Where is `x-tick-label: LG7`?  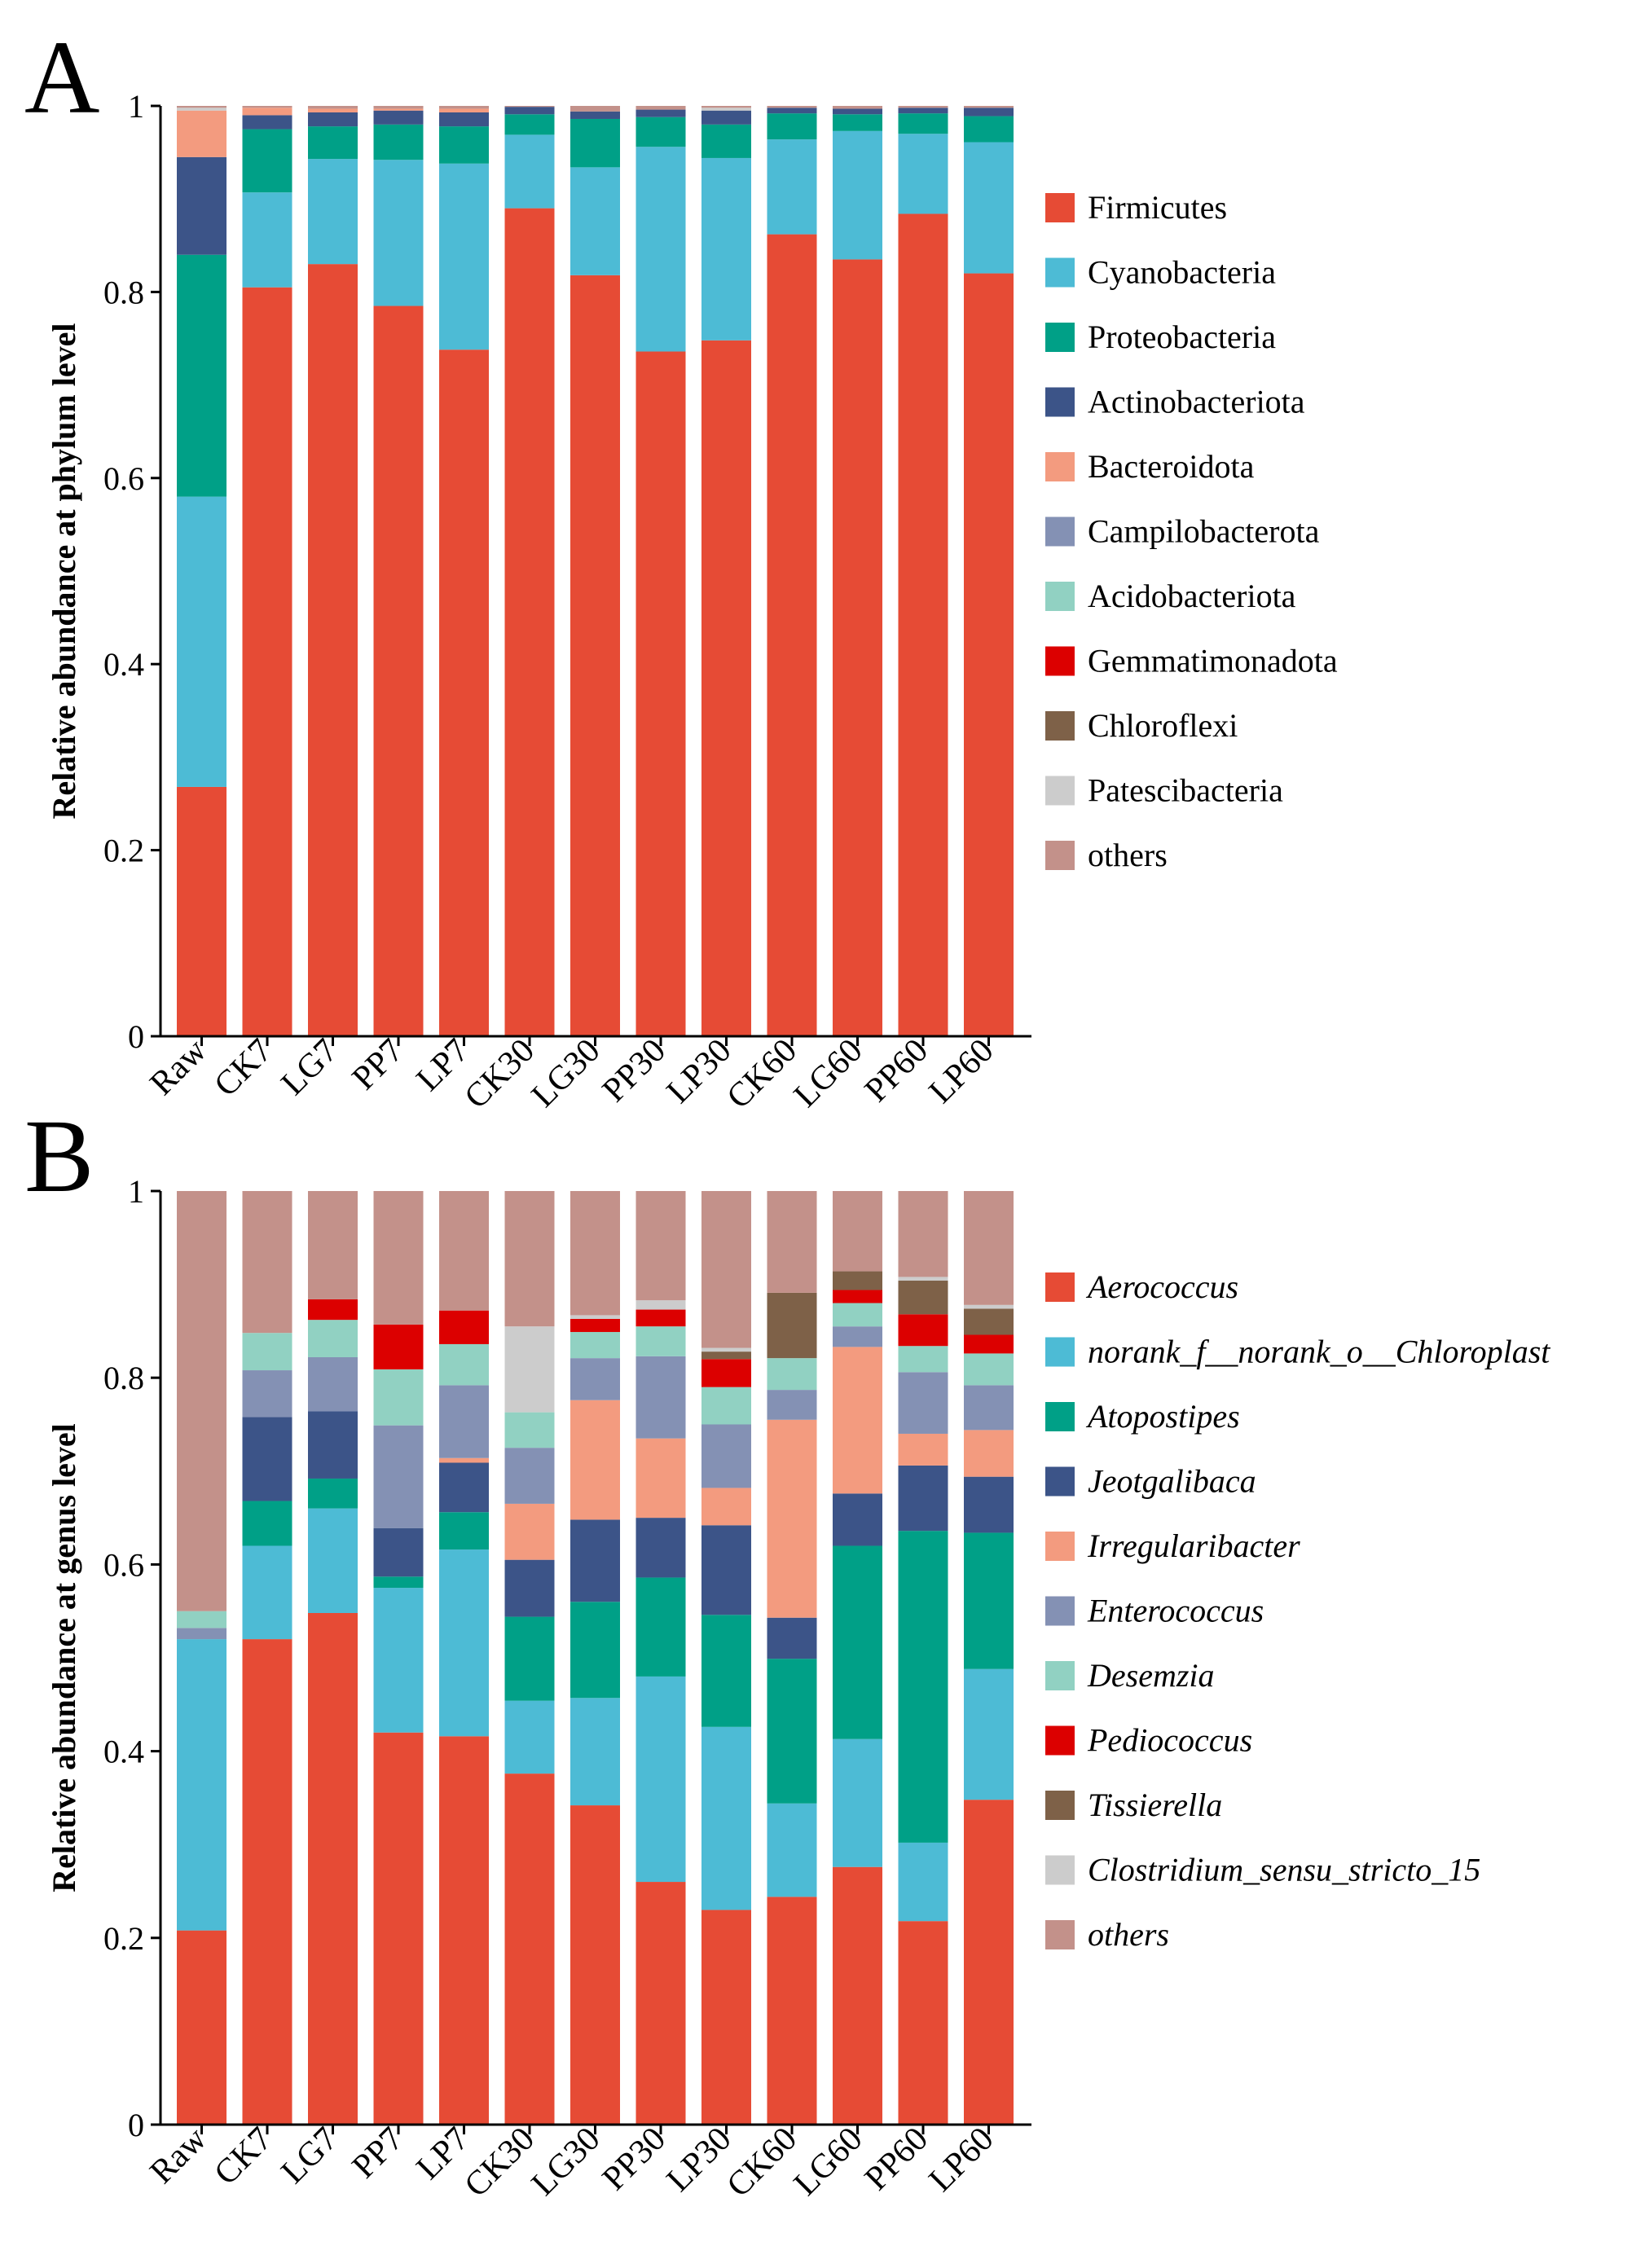
x-tick-label: LG7 is located at coordinates (310, 2156).